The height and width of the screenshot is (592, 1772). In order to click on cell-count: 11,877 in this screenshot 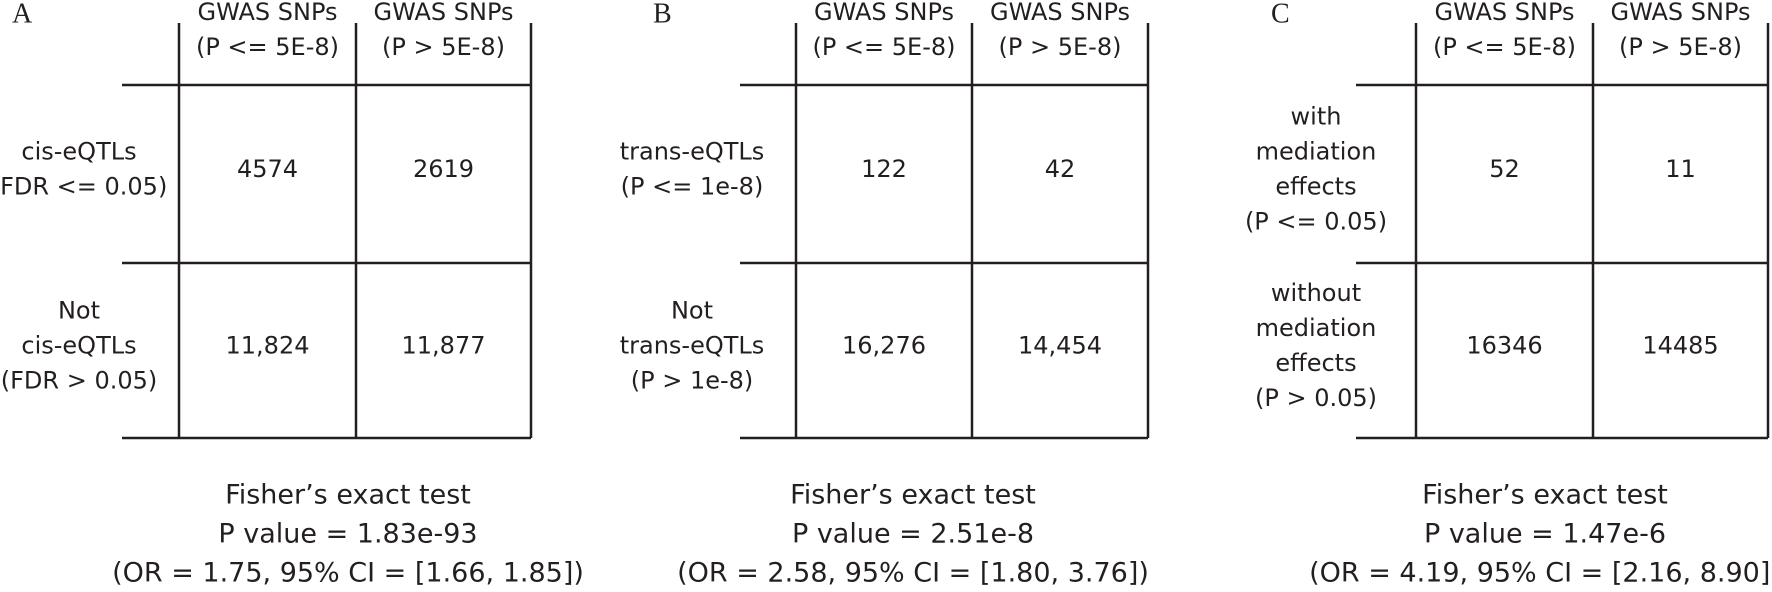, I will do `click(444, 346)`.